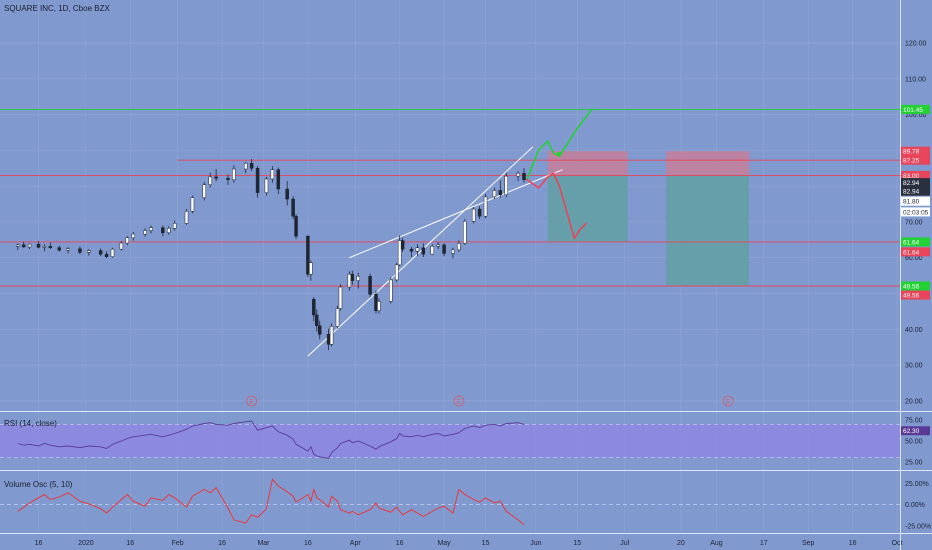  I want to click on price-label-text: 83.00, so click(911, 176).